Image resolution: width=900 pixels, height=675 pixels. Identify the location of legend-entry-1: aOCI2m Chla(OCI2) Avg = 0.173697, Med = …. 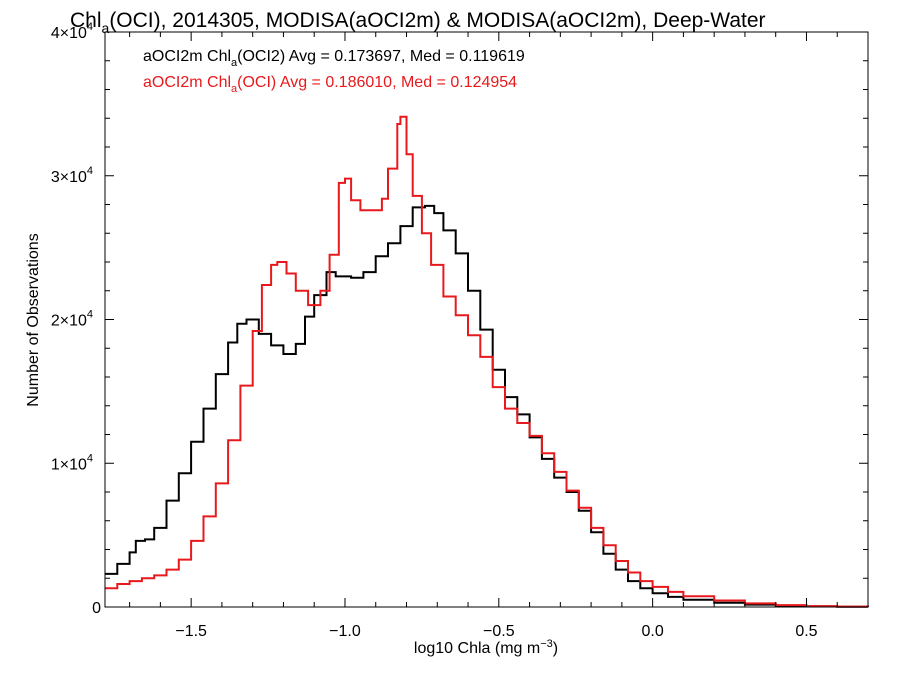
(334, 58).